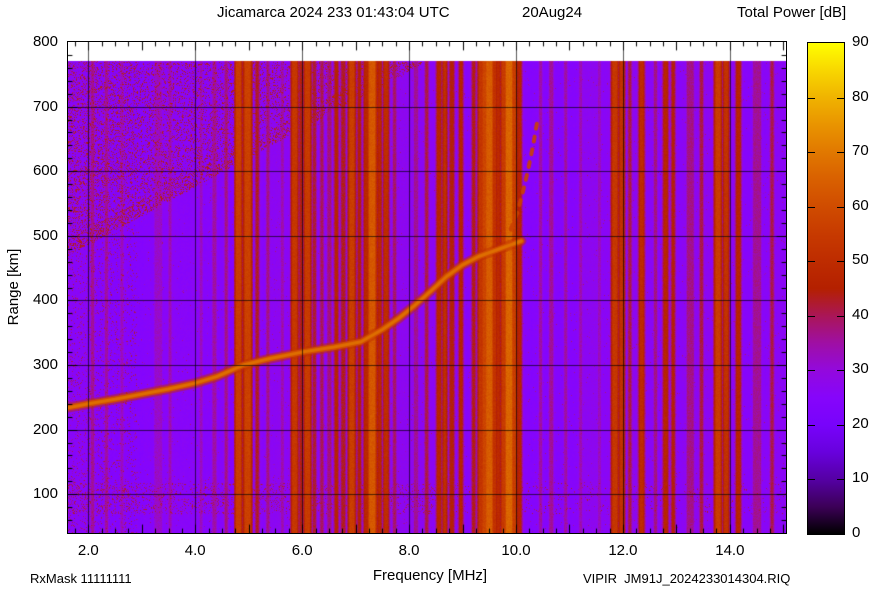 Image resolution: width=874 pixels, height=595 pixels. I want to click on colorbar-tick-label: 0, so click(856, 532).